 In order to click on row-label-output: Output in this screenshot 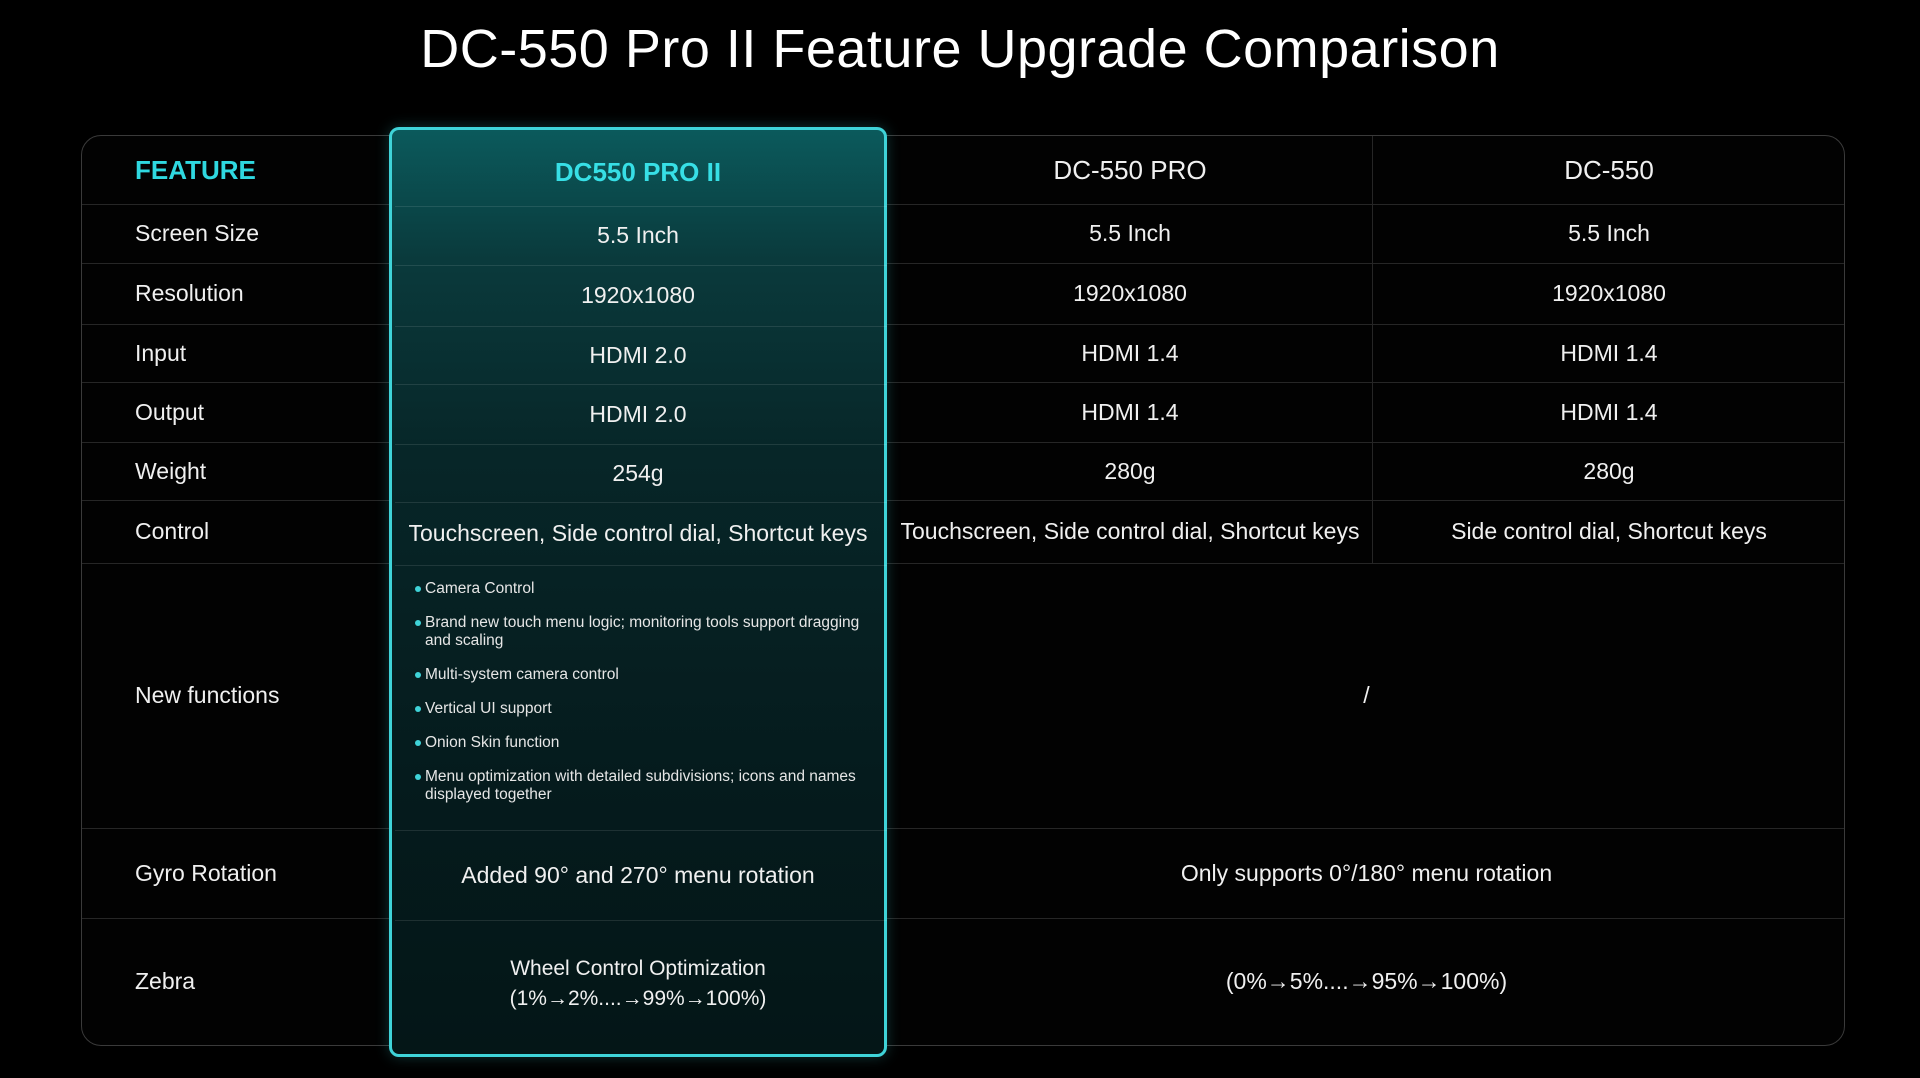, I will do `click(170, 411)`.